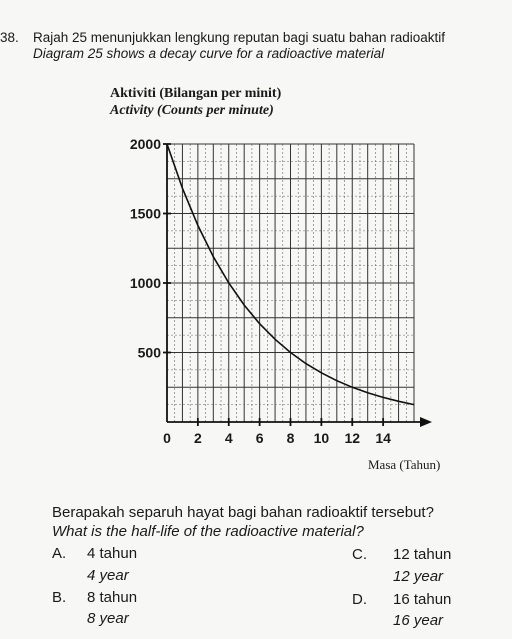  I want to click on question-number: 38., so click(9, 37).